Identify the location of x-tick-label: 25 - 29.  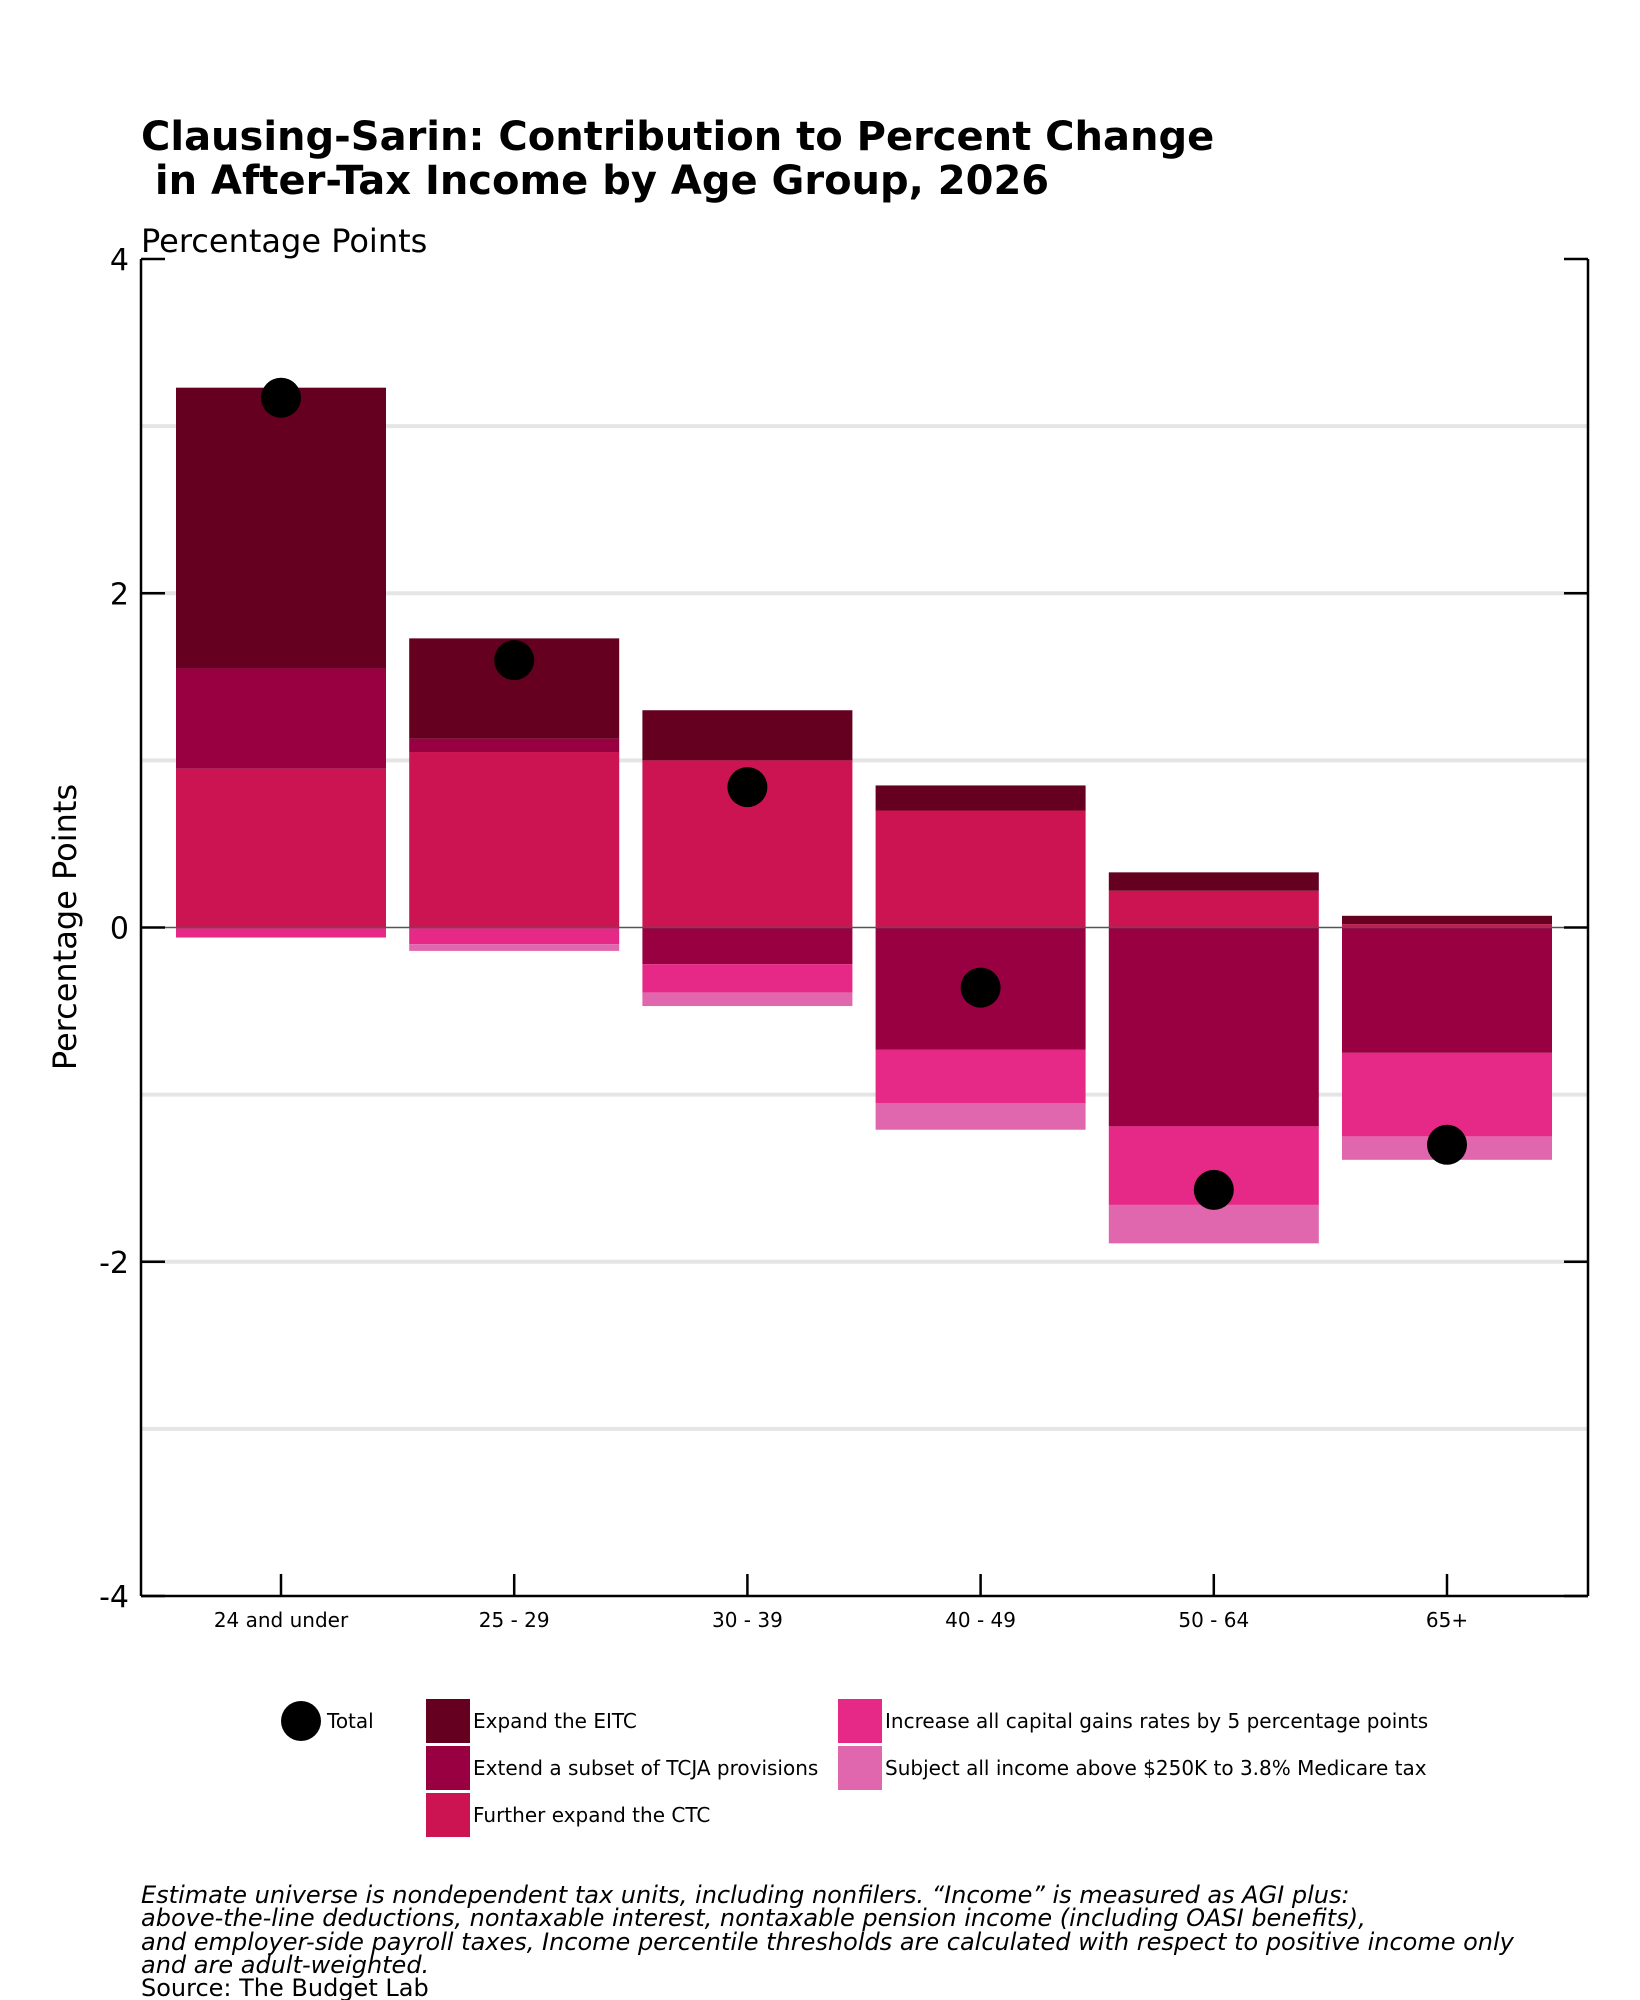
(514, 1620).